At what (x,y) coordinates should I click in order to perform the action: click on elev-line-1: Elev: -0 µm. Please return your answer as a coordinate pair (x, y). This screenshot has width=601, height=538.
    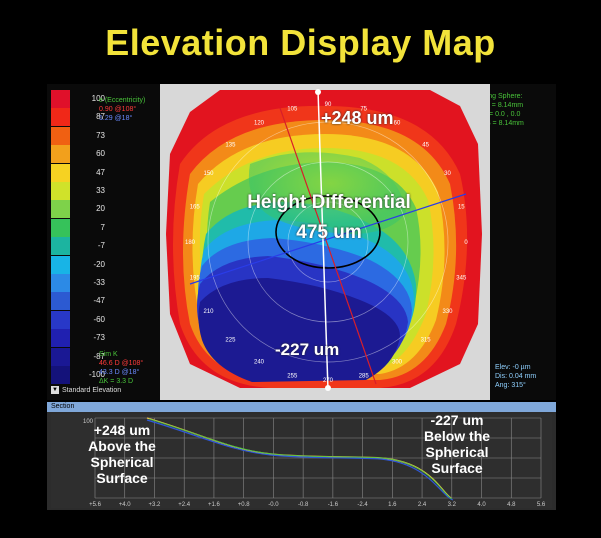
    Looking at the image, I should click on (513, 367).